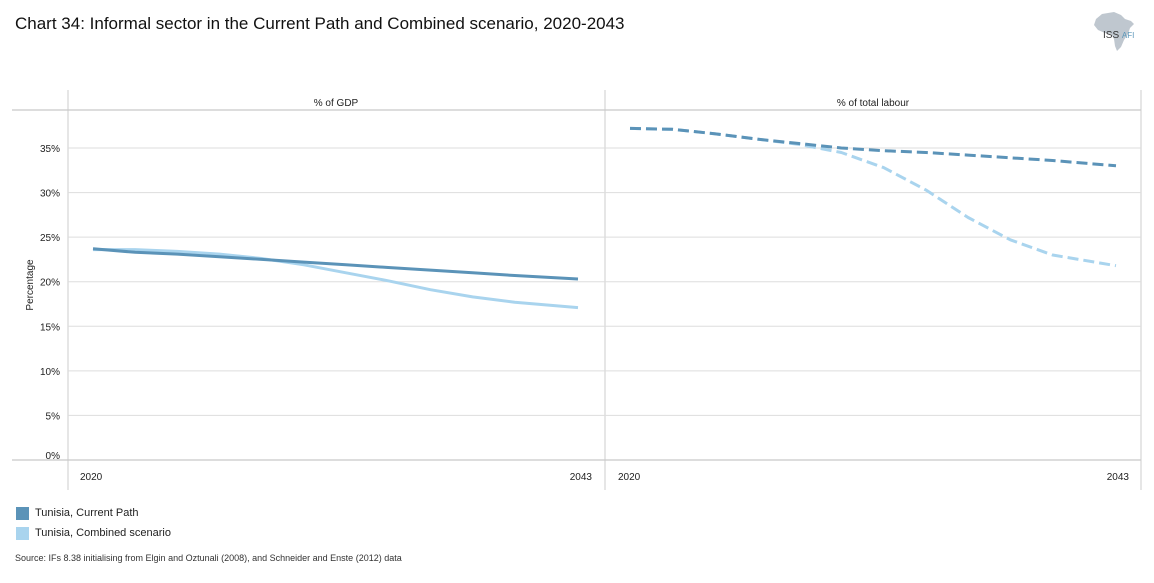 This screenshot has width=1154, height=583. What do you see at coordinates (1118, 477) in the screenshot?
I see `x-tick-labour-end: 2043` at bounding box center [1118, 477].